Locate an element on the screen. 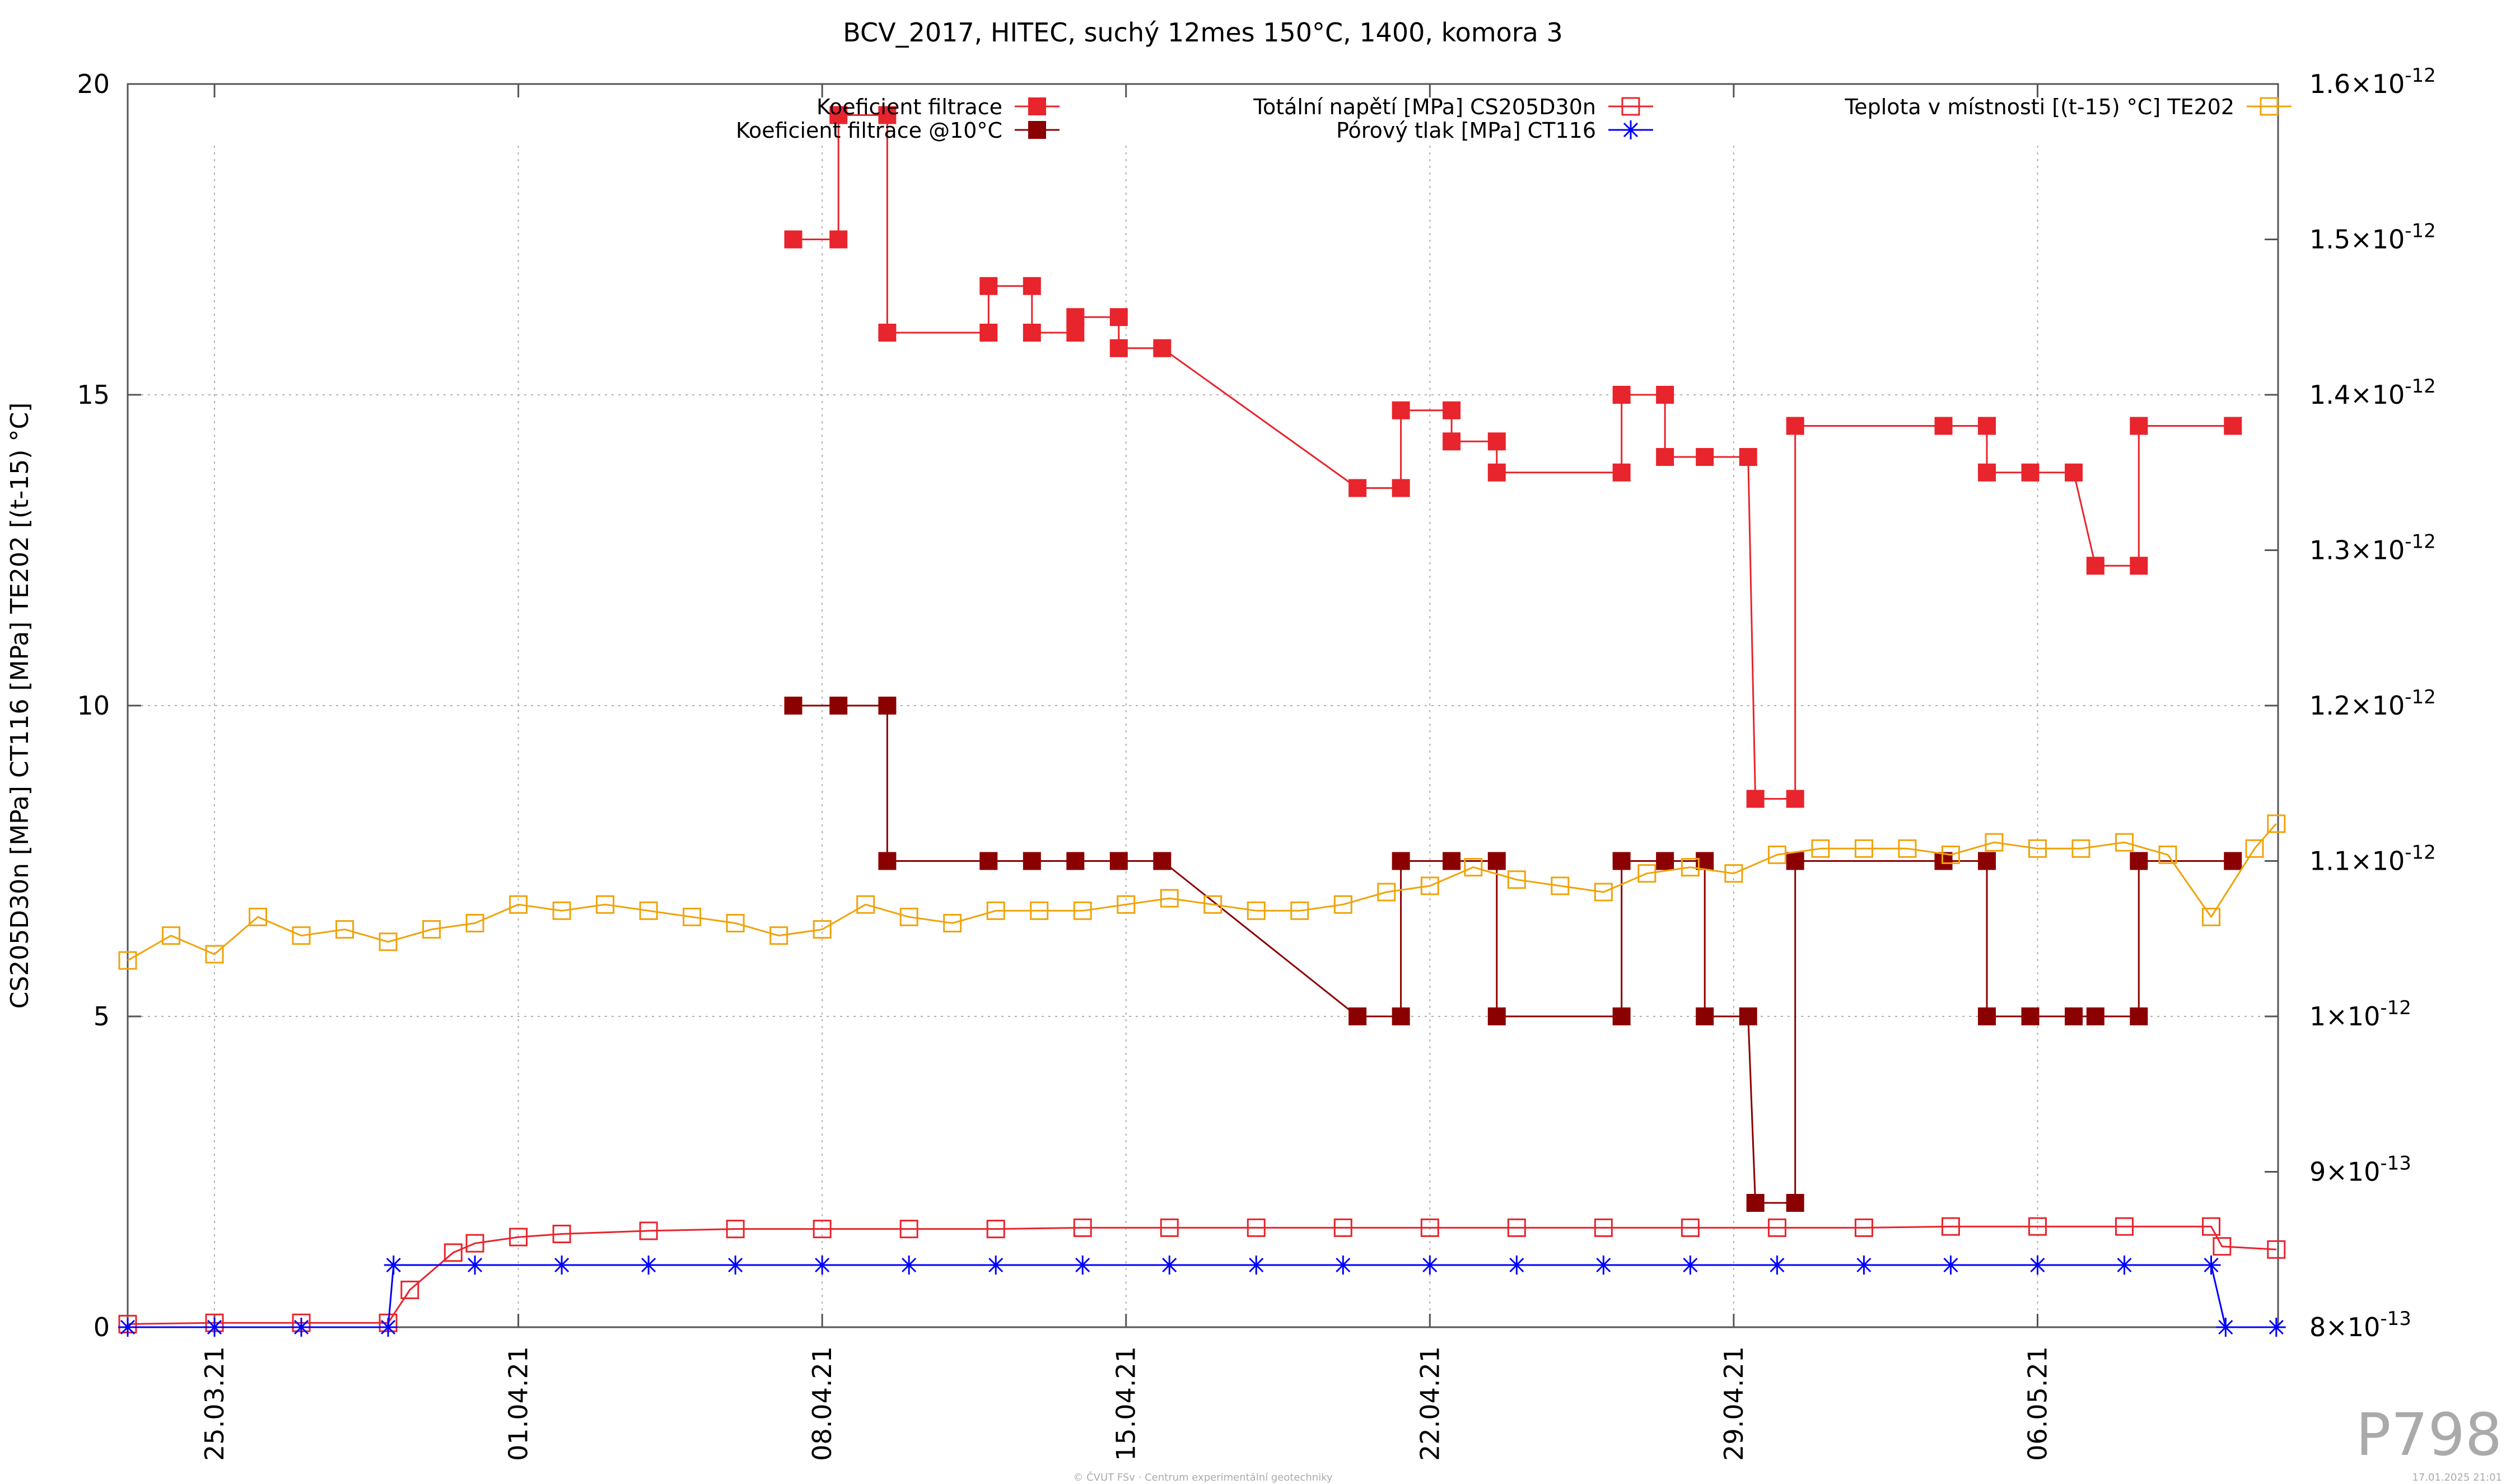 This screenshot has height=1484, width=2520. x-tick-label: 29.04.21 is located at coordinates (1734, 1404).